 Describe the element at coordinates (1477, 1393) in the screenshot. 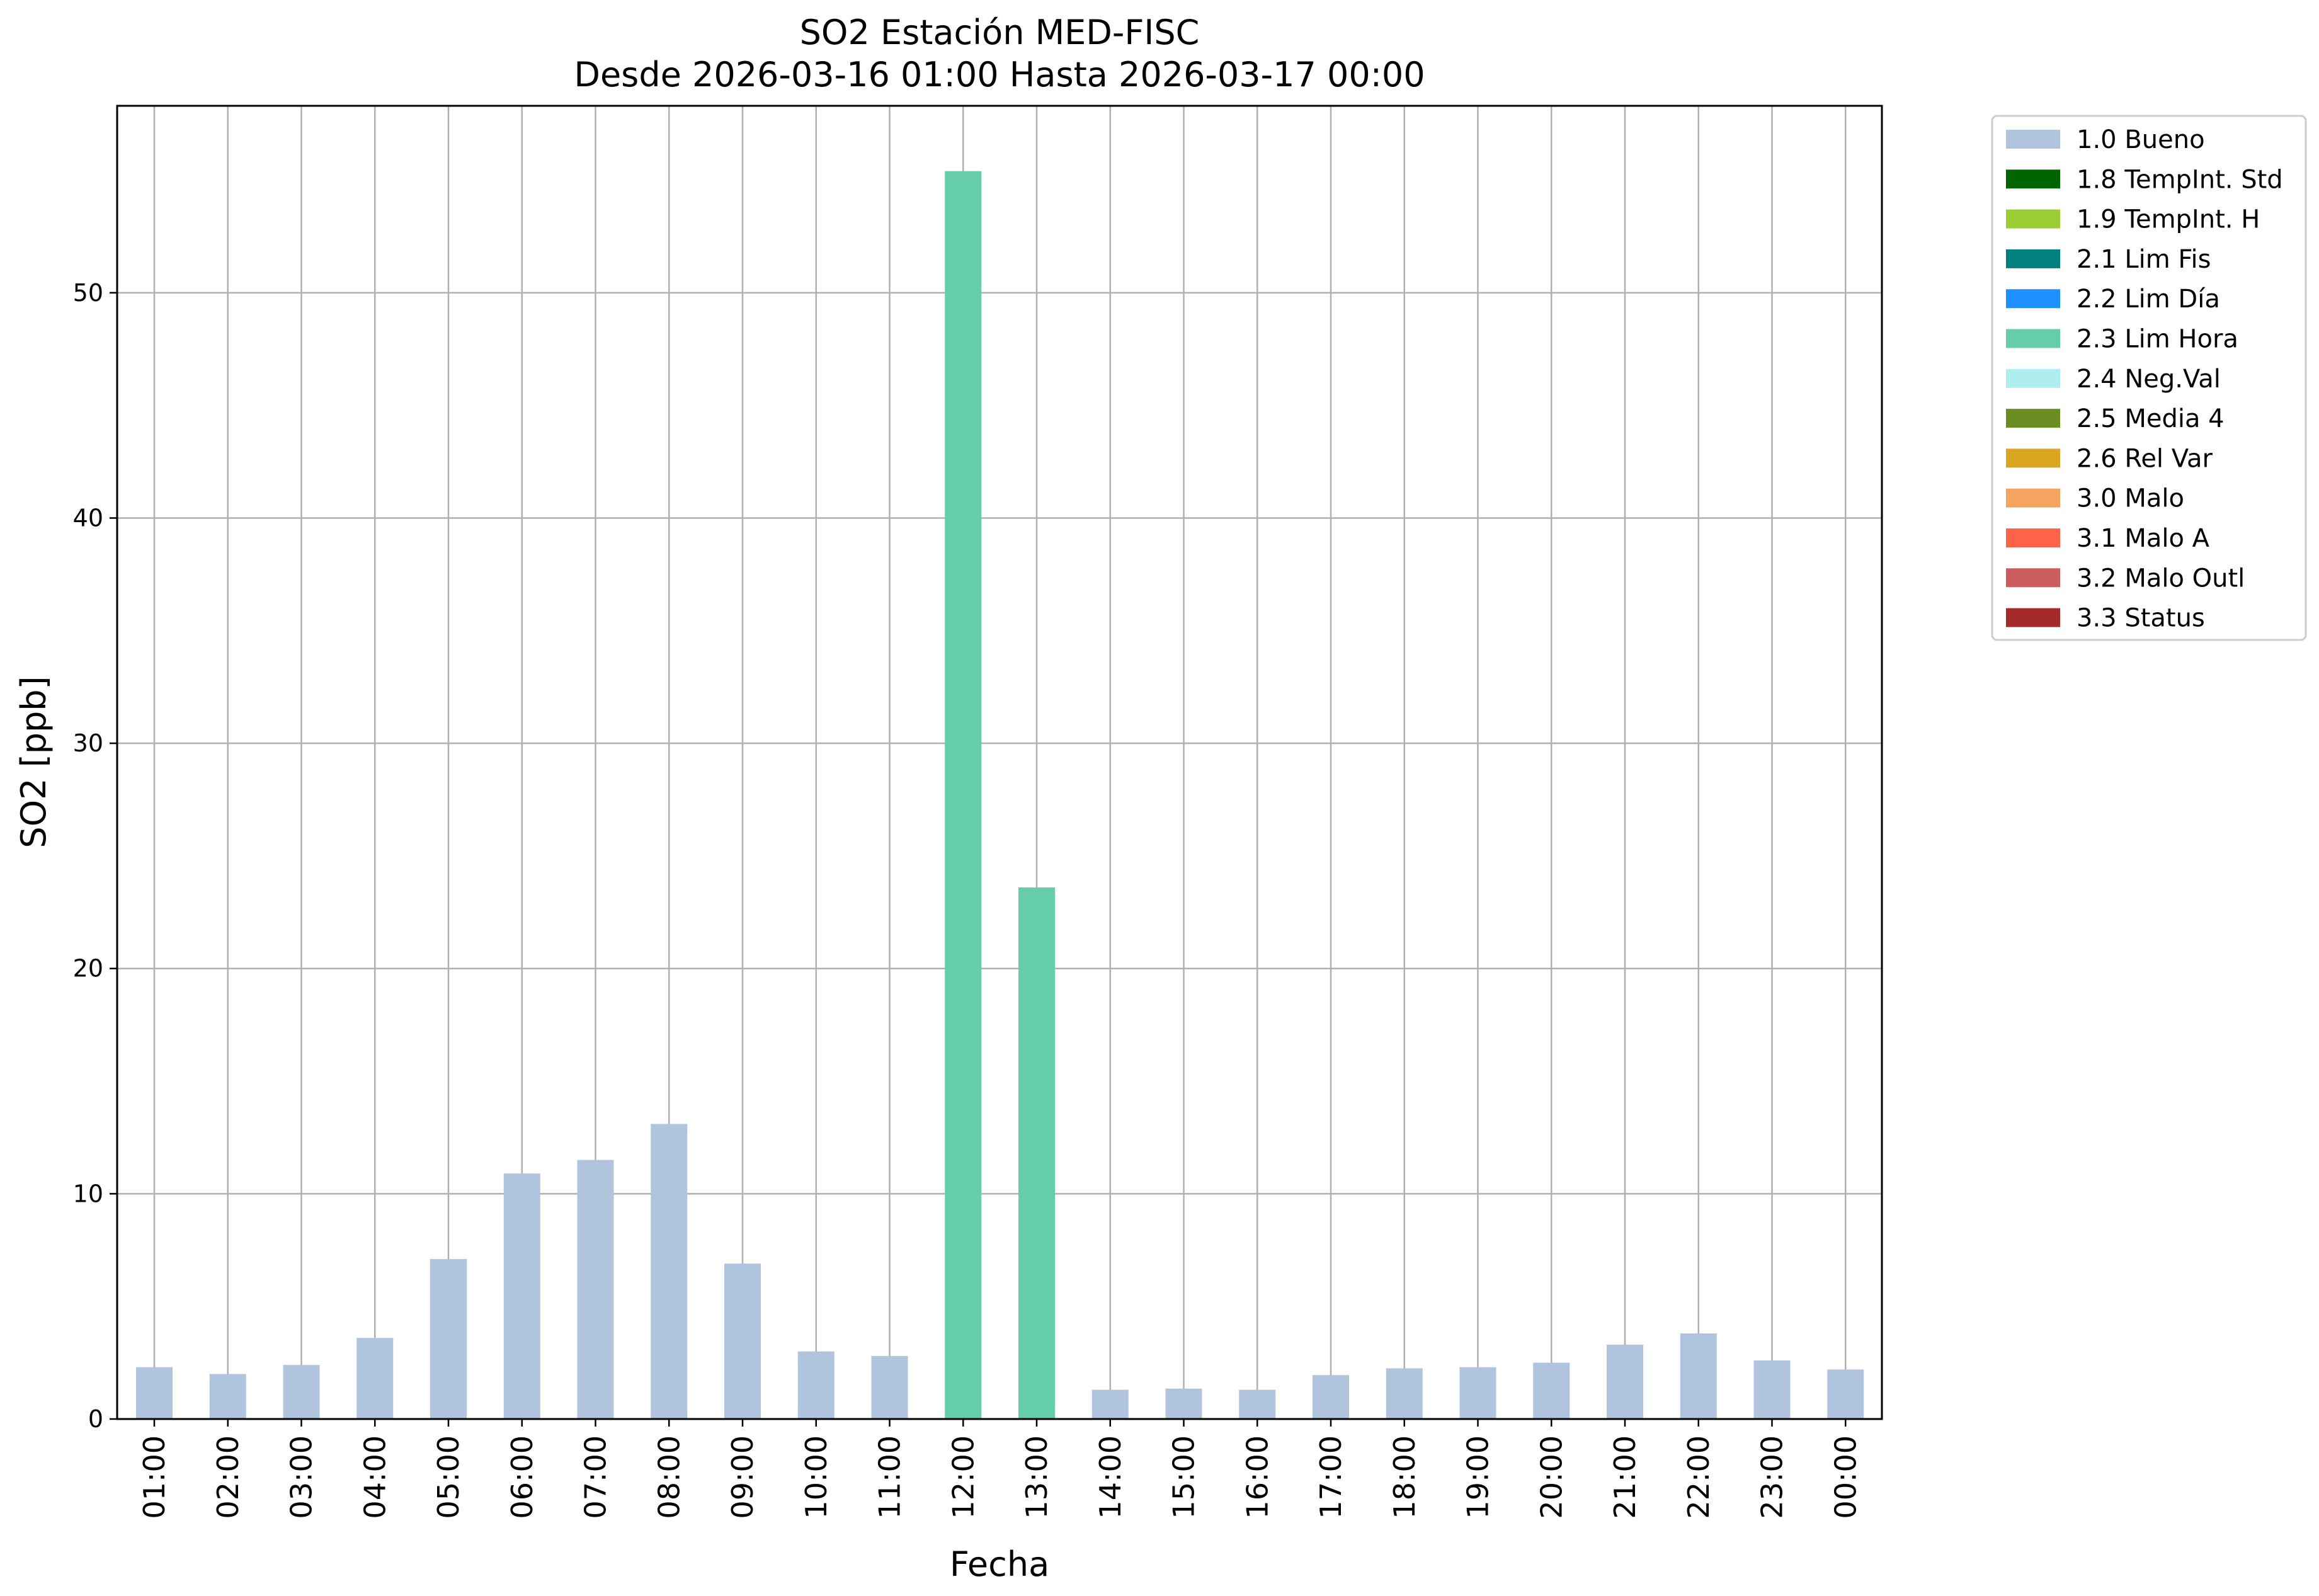

I see `bar-1900` at that location.